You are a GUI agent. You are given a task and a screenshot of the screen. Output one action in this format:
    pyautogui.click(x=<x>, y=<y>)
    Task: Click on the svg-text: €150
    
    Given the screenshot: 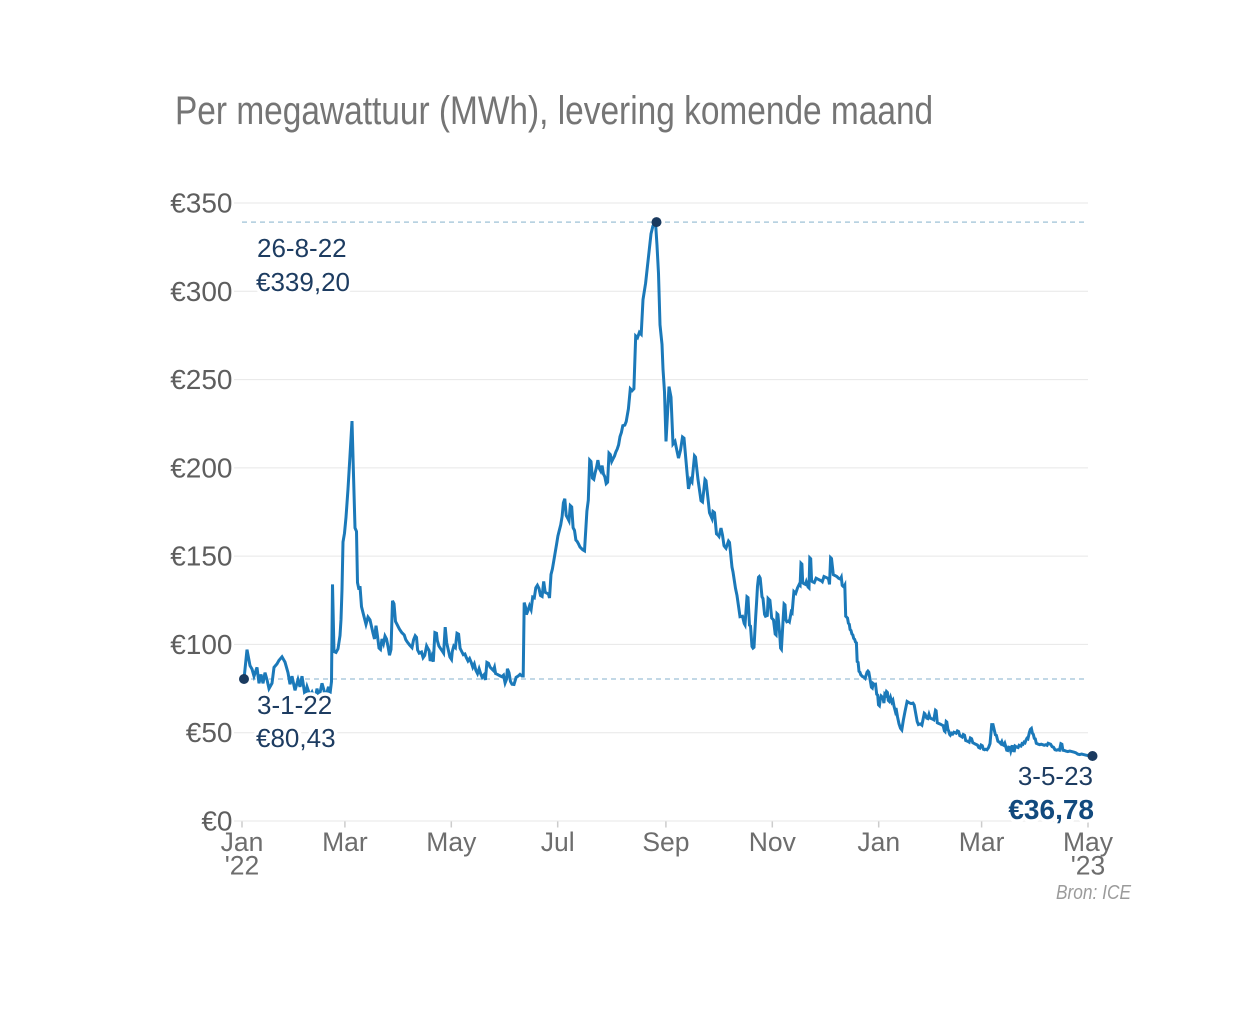 What is the action you would take?
    pyautogui.click(x=201, y=556)
    